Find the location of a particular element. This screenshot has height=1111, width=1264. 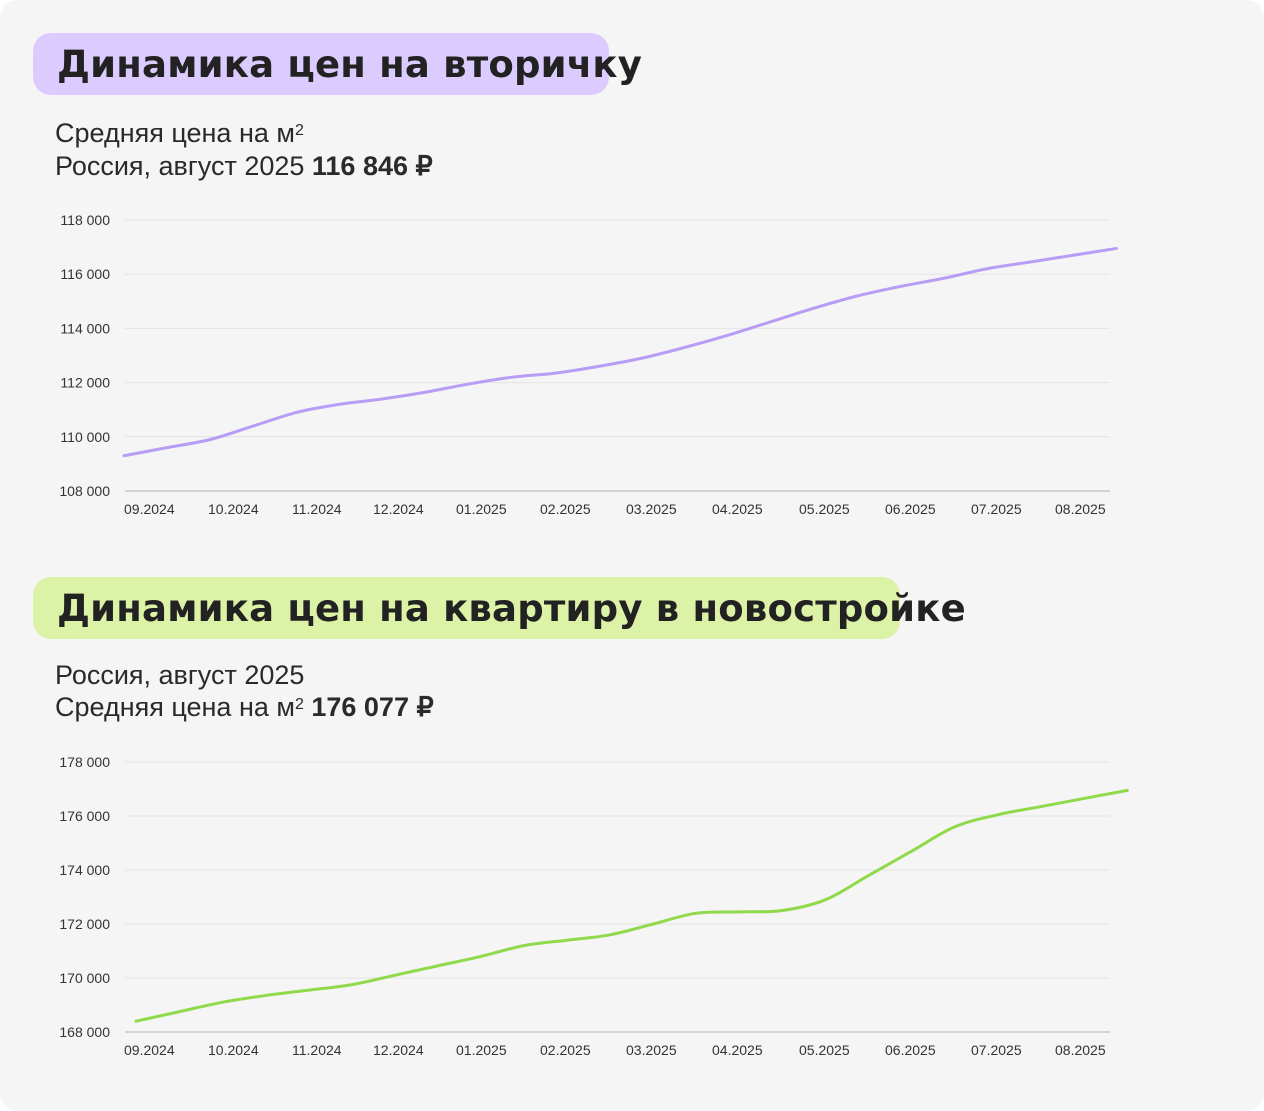

subtitle-secondary-line1: Средняя цена на м2 is located at coordinates (179, 133).